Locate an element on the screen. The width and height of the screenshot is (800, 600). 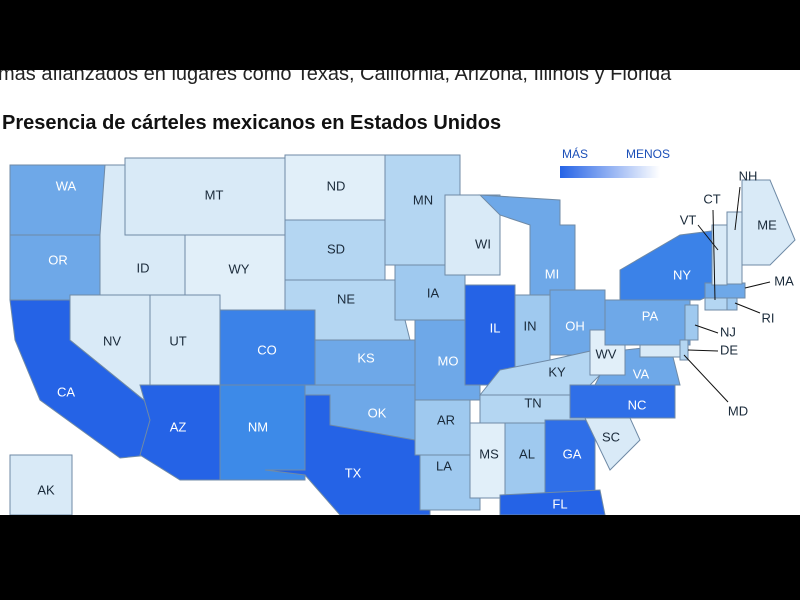
state-label: GA is located at coordinates (572, 453).